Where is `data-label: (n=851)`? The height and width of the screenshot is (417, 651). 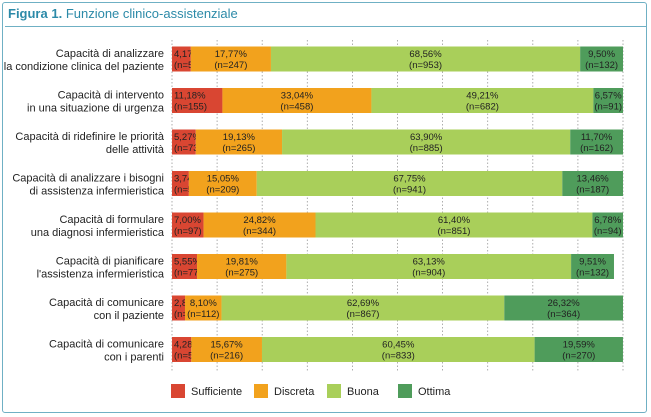
data-label: (n=851) is located at coordinates (453, 231).